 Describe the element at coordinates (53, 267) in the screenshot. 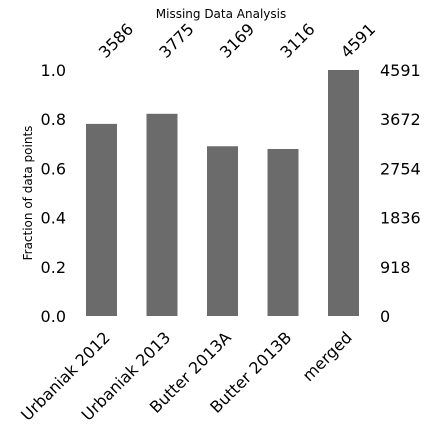

I see `y-tick-label: 0.2` at that location.